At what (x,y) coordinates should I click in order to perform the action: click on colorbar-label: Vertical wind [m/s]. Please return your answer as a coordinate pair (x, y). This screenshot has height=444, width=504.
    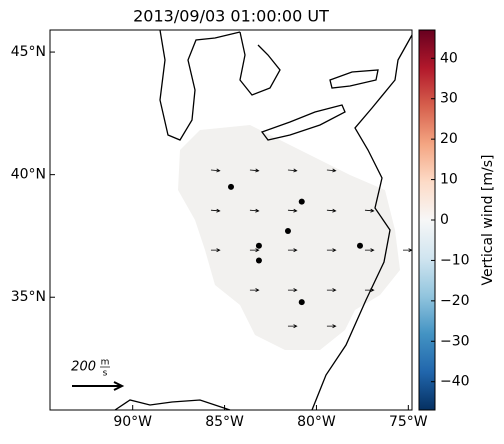
    Looking at the image, I should click on (488, 220).